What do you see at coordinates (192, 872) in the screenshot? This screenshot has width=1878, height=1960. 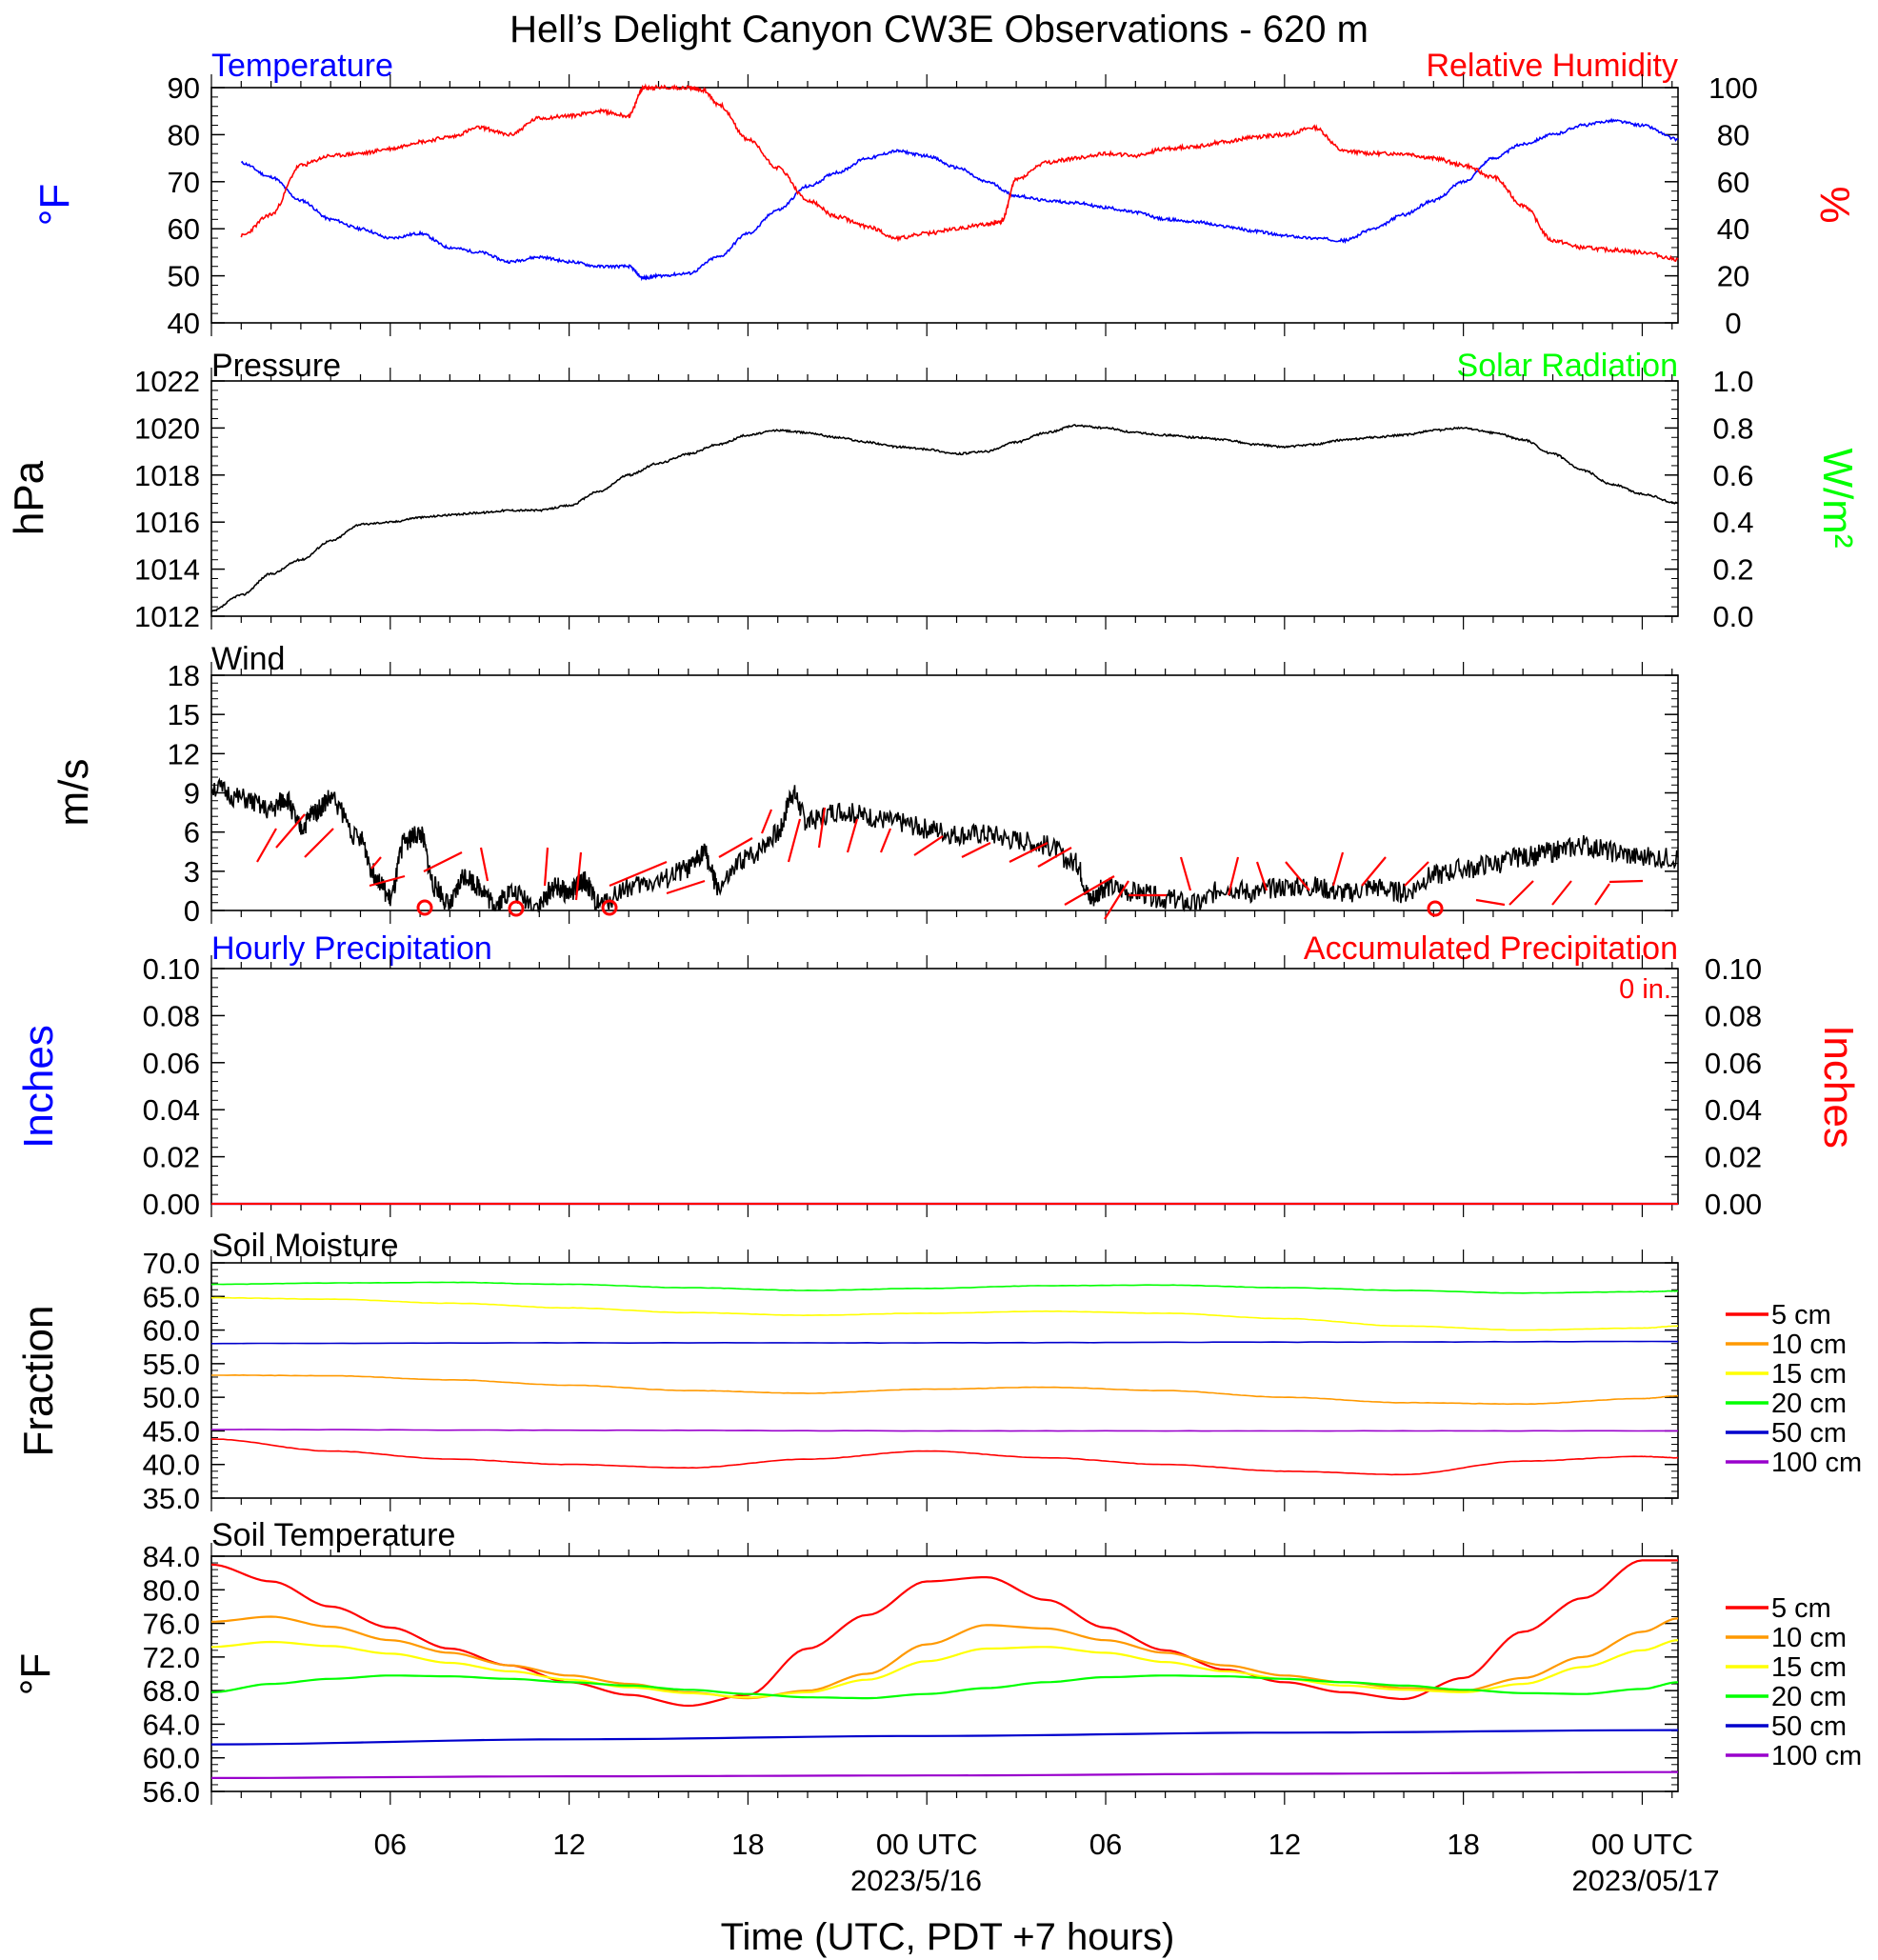 I see `y-tick-label: 3` at bounding box center [192, 872].